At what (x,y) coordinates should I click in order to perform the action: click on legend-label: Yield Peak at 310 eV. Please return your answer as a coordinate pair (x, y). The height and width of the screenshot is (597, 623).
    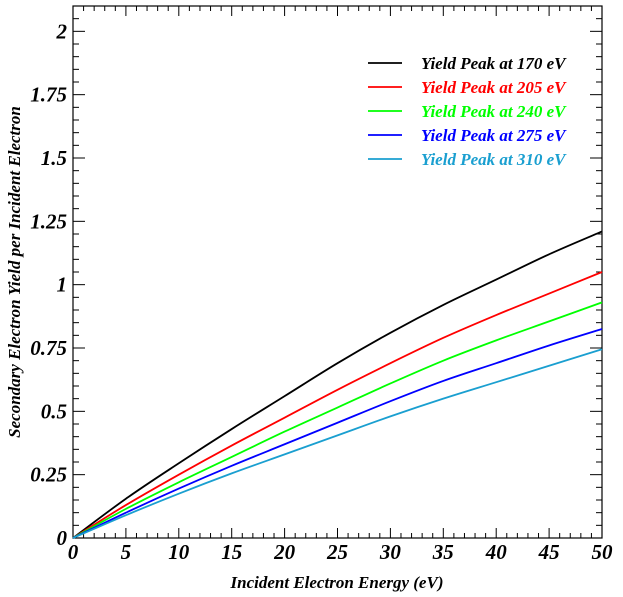
    Looking at the image, I should click on (494, 159).